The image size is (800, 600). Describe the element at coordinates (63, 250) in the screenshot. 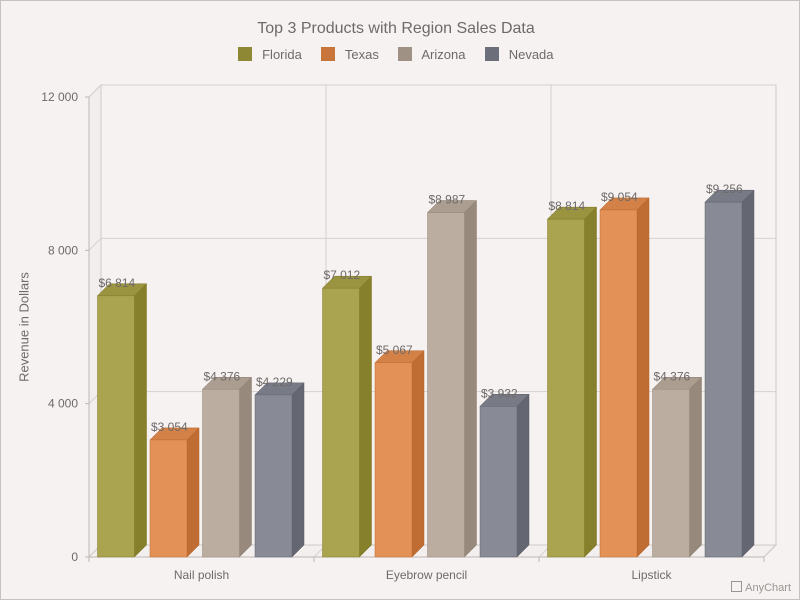

I see `y-tick-label: 8 000` at that location.